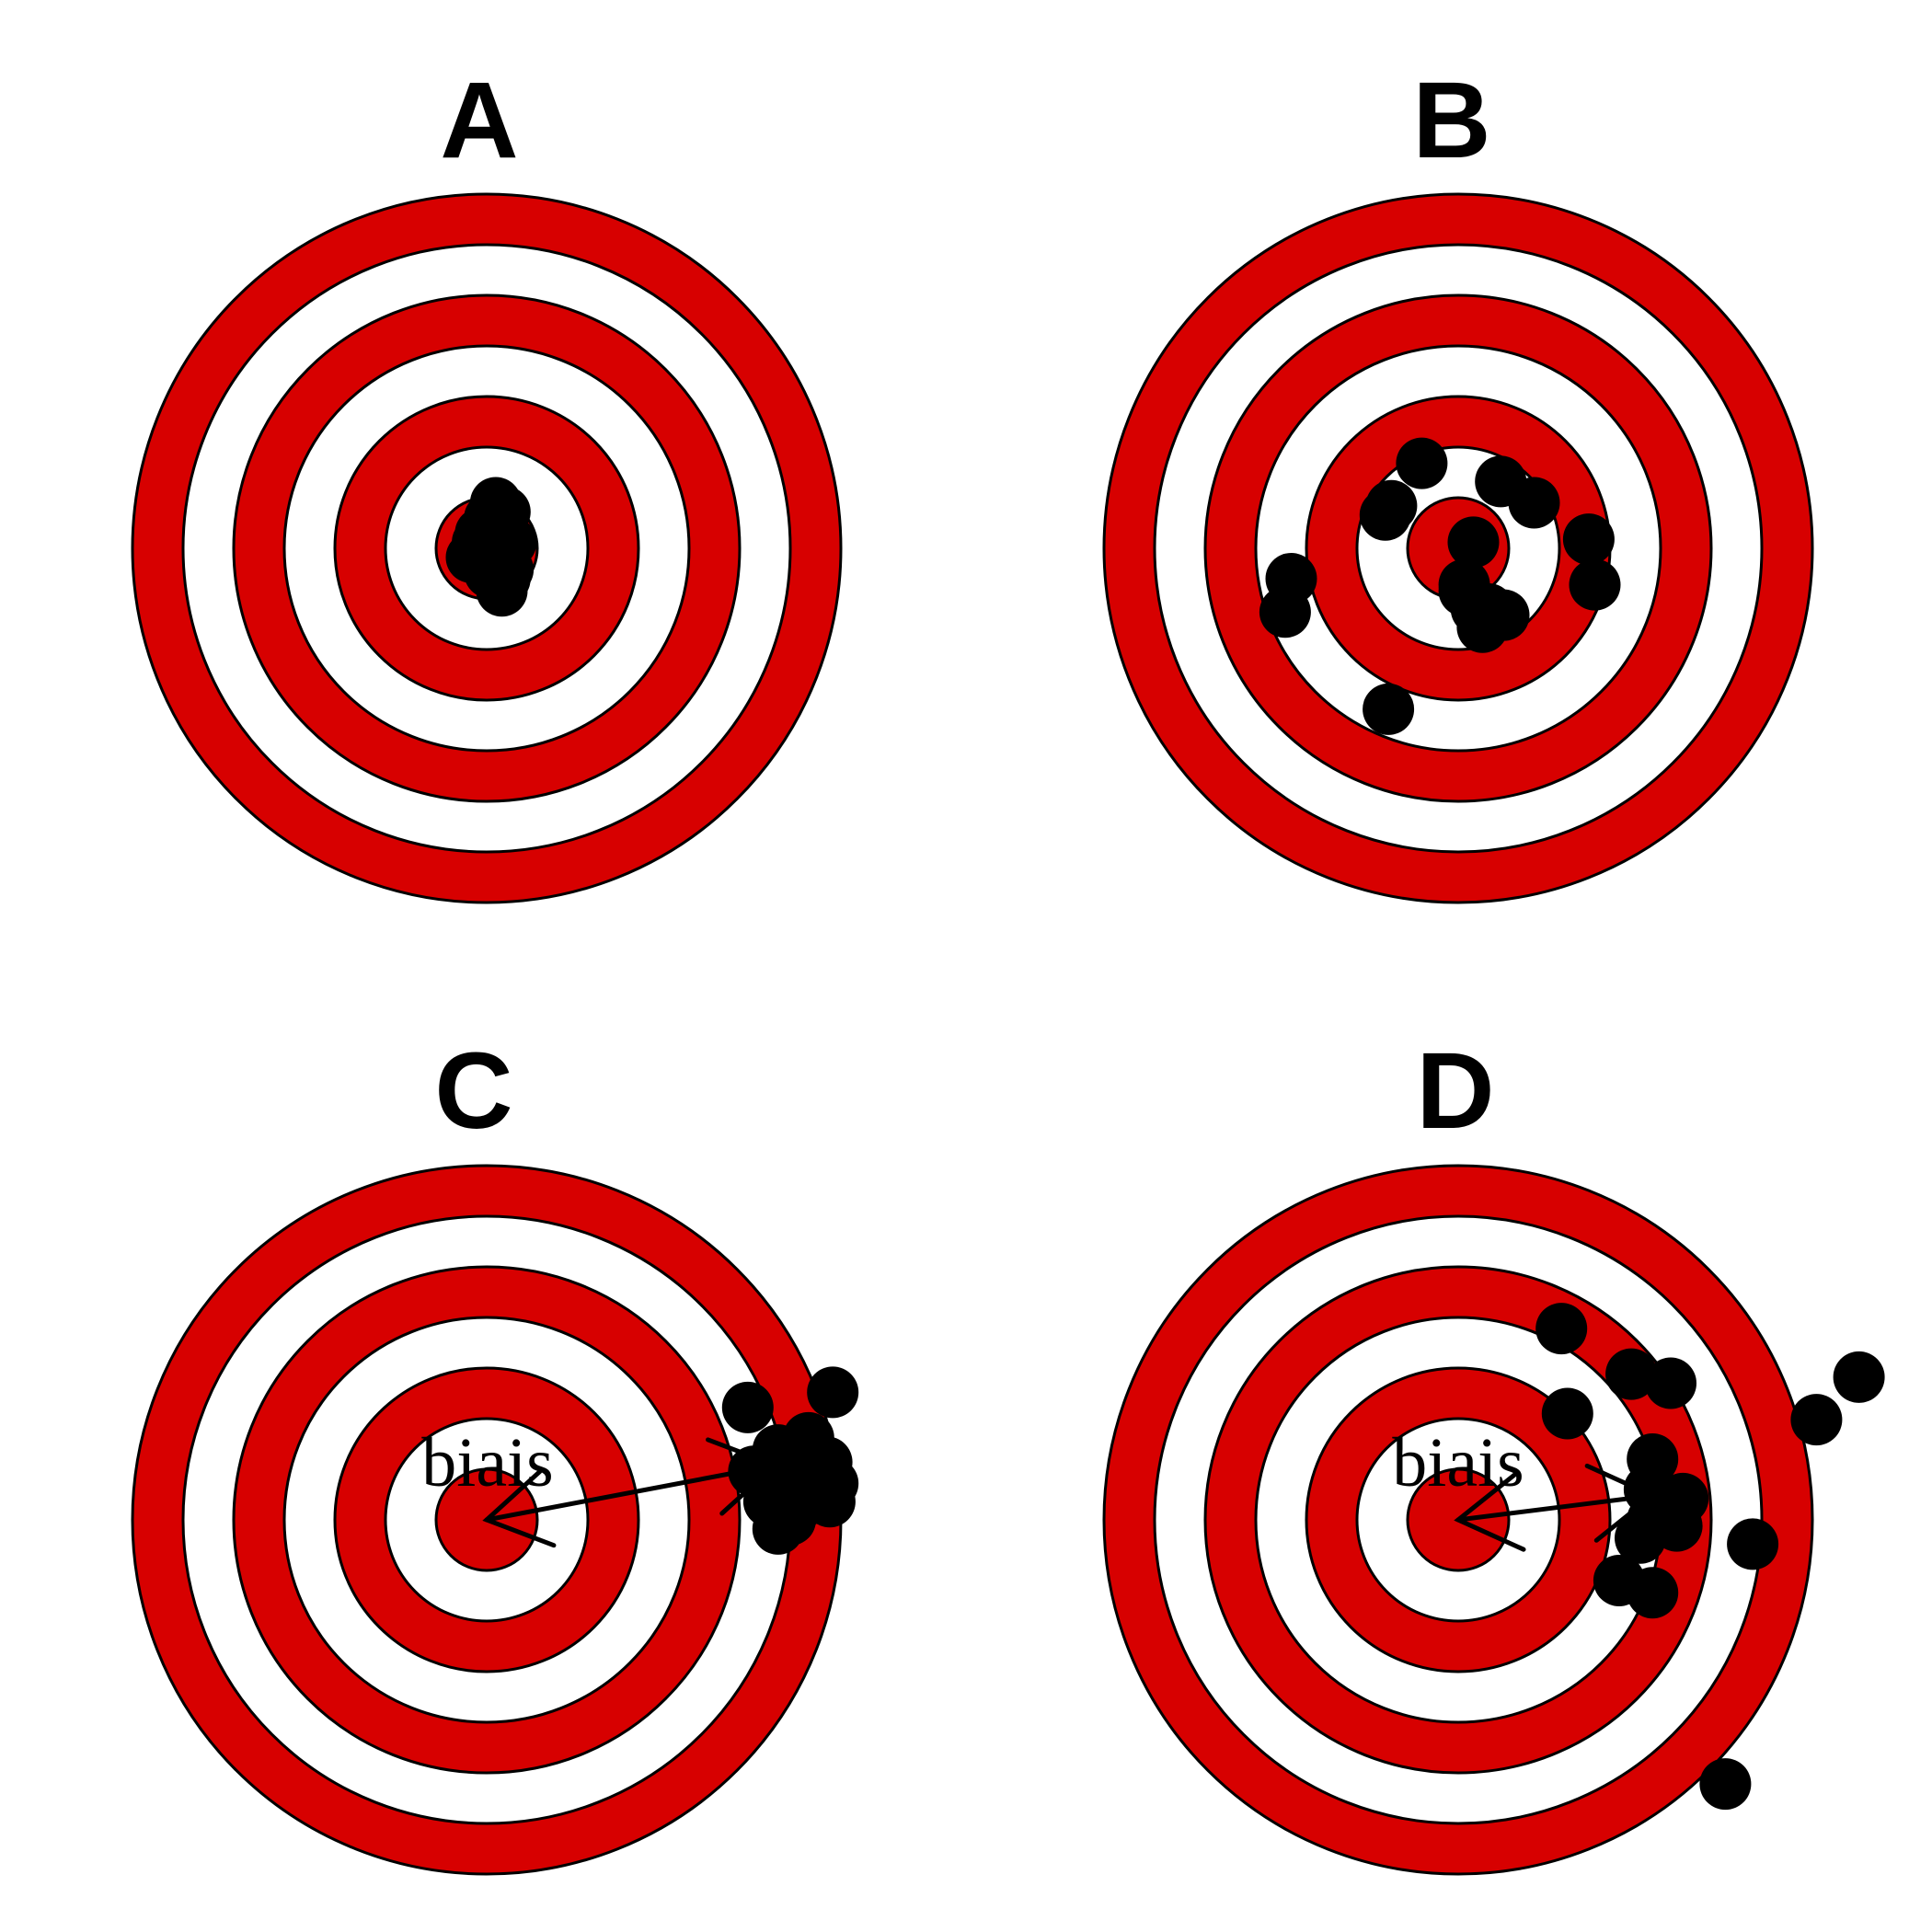  I want to click on shots-c, so click(790, 1460).